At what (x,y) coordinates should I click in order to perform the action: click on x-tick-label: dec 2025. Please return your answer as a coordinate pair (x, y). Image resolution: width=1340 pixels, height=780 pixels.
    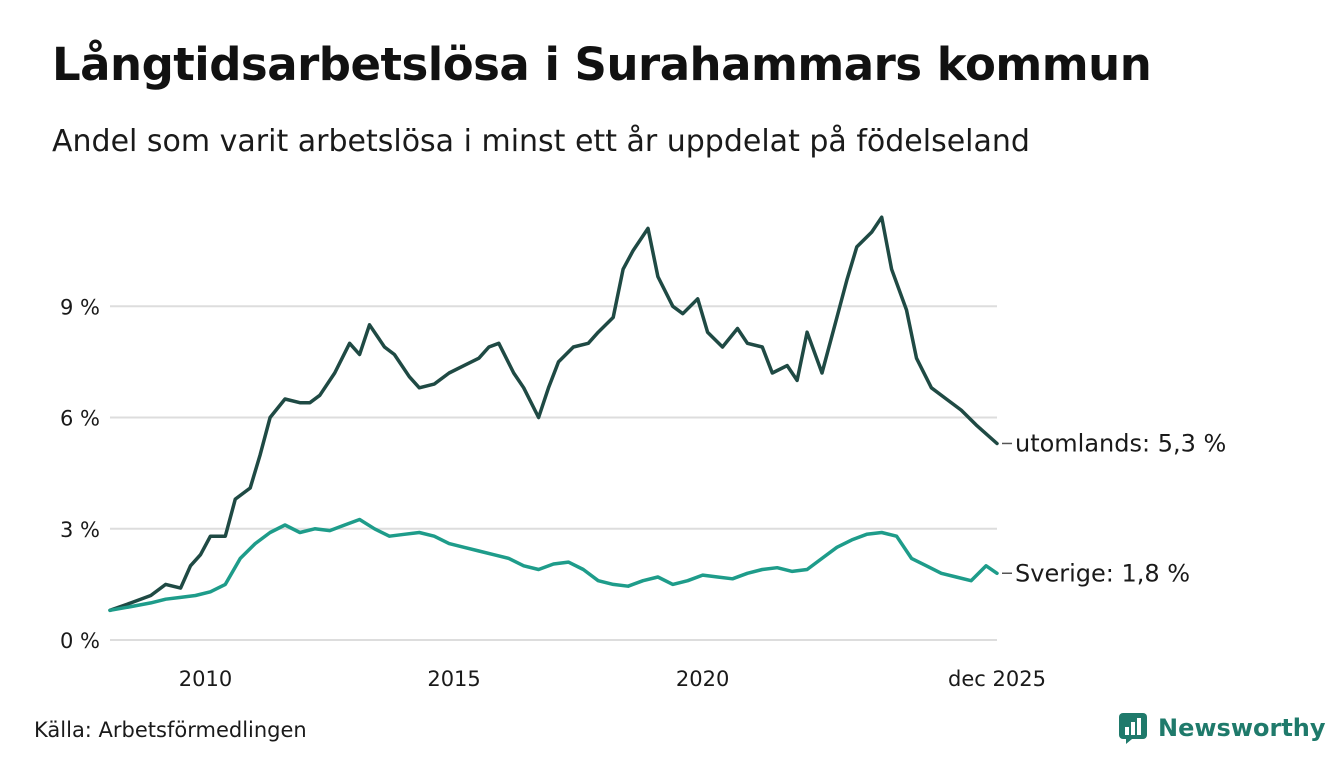
    Looking at the image, I should click on (997, 679).